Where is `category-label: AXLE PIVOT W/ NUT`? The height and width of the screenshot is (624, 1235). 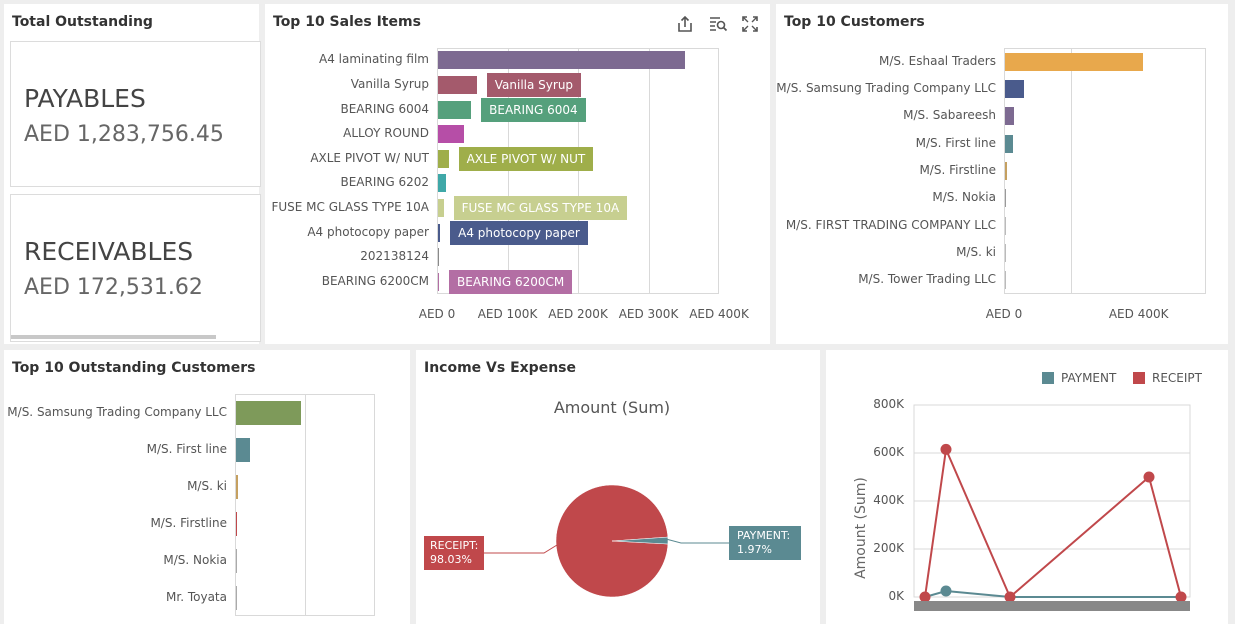
category-label: AXLE PIVOT W/ NUT is located at coordinates (369, 157).